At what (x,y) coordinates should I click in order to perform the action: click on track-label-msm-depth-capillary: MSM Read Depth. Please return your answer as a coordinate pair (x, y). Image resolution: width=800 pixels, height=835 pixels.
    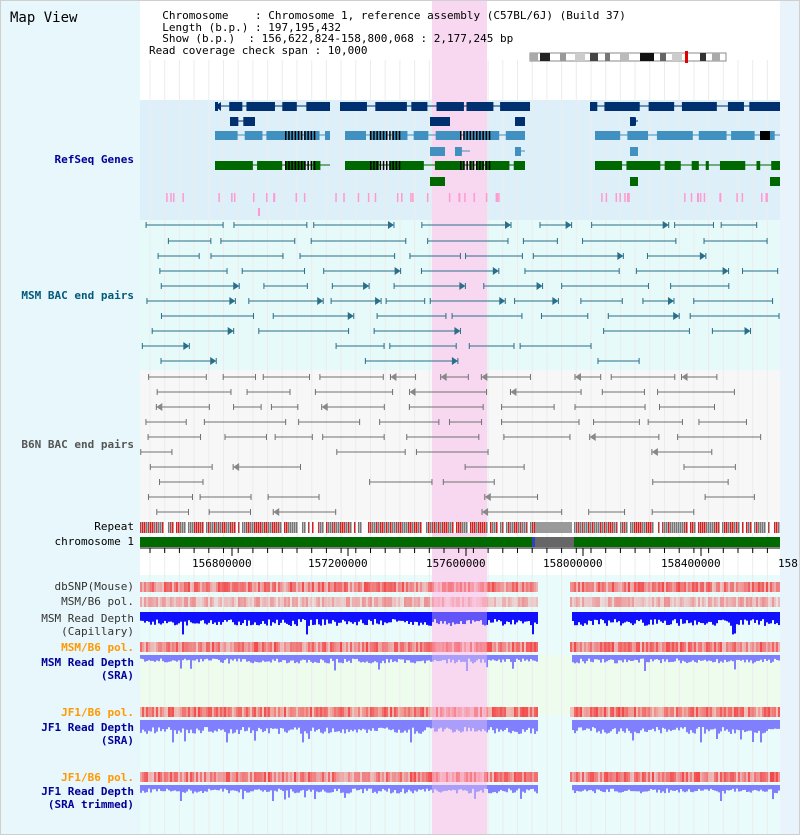
    Looking at the image, I should click on (87, 618).